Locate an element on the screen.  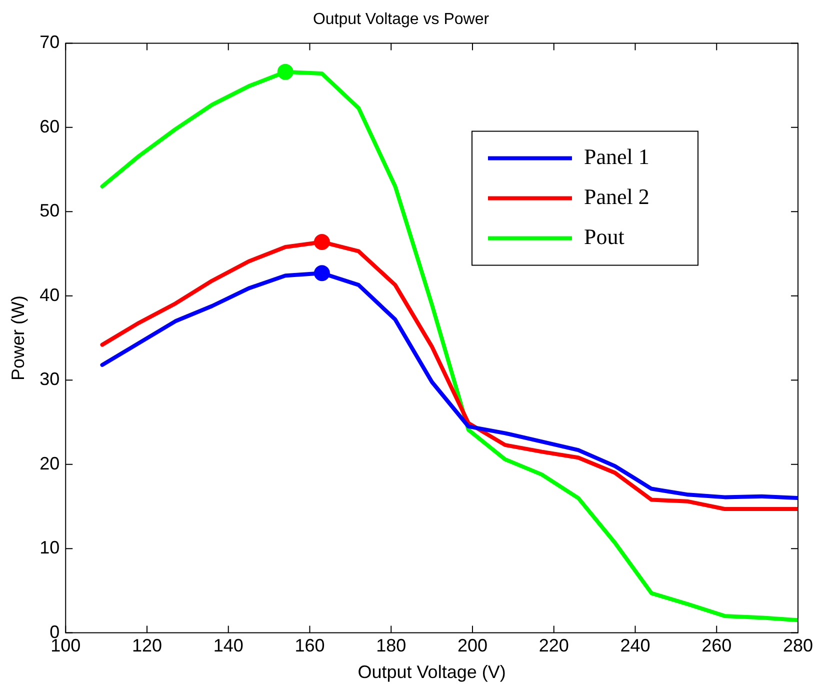
x-tick-label: 200 is located at coordinates (472, 646).